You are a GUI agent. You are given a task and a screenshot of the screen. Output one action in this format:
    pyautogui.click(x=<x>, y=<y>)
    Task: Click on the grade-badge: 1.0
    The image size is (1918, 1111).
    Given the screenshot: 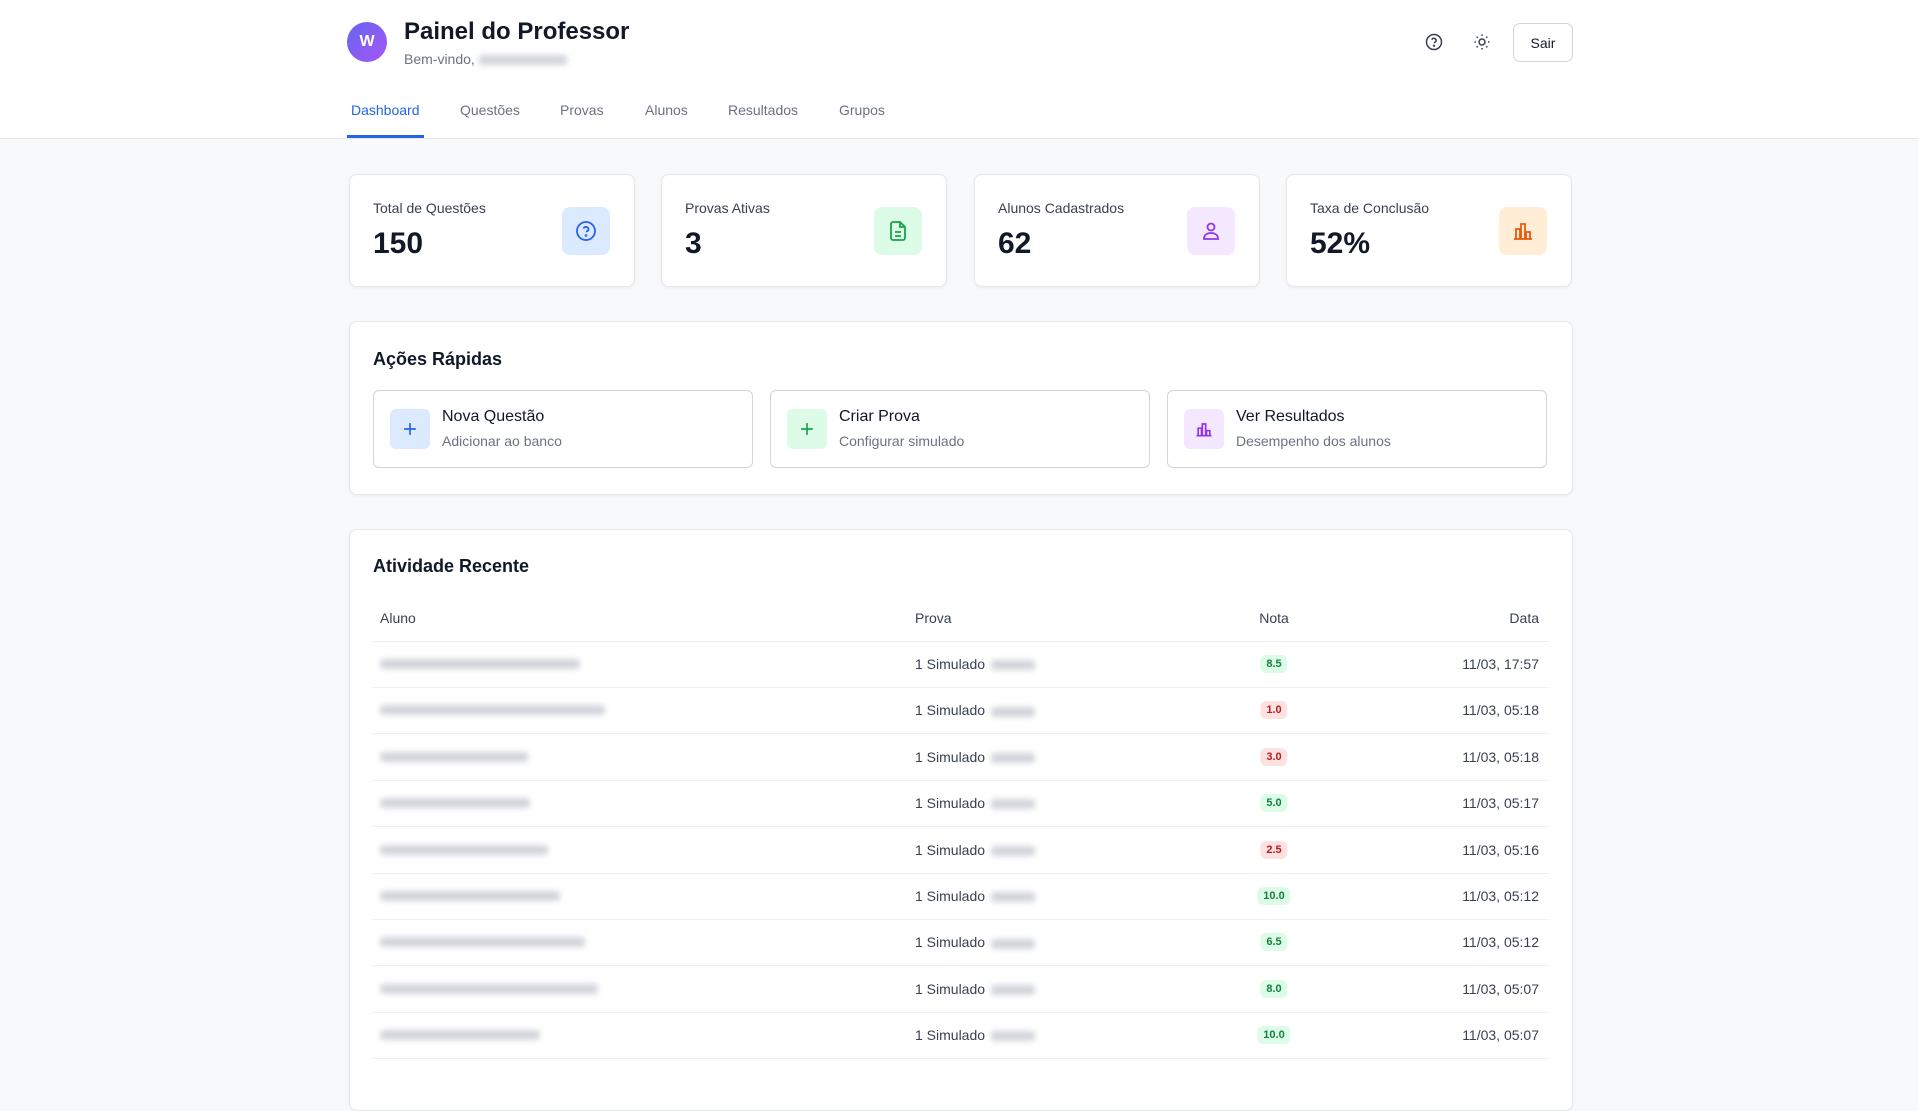 What is the action you would take?
    pyautogui.click(x=1274, y=710)
    